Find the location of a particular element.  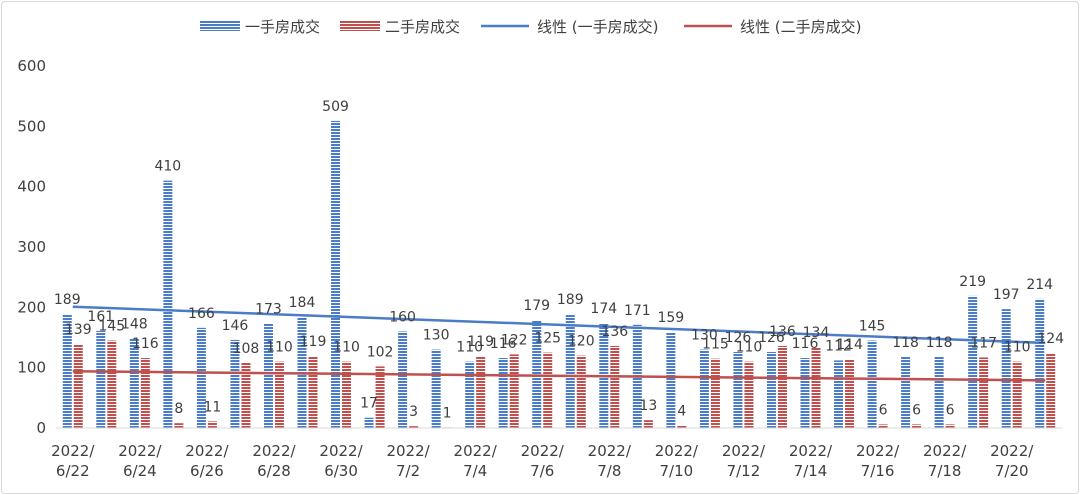

legend: 一手房成交 二手房成交 线性 (一手房成交) 线性 (二手房成交) is located at coordinates (530, 27).